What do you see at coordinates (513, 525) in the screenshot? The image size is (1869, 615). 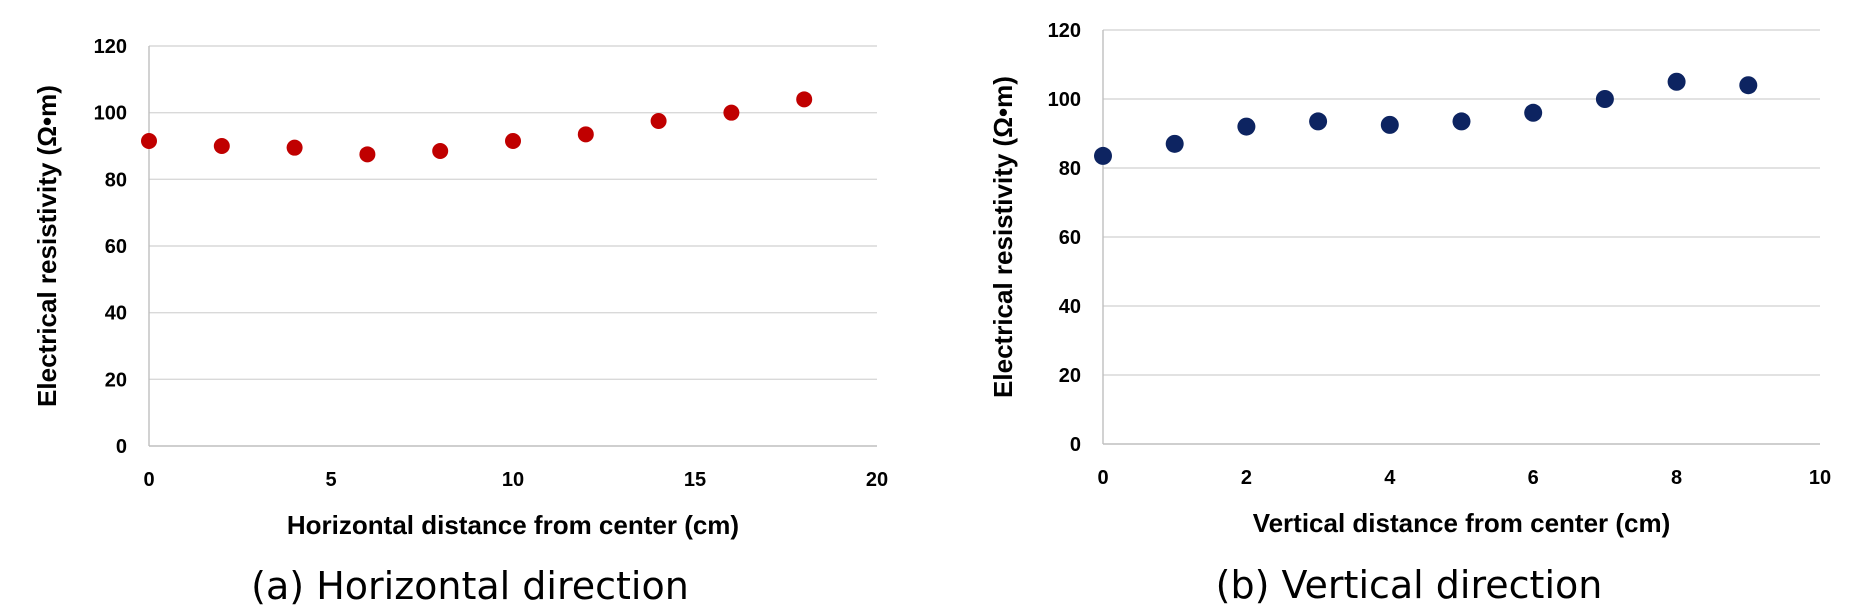 I see `x-axis-title: Horizontal distance from center (cm)` at bounding box center [513, 525].